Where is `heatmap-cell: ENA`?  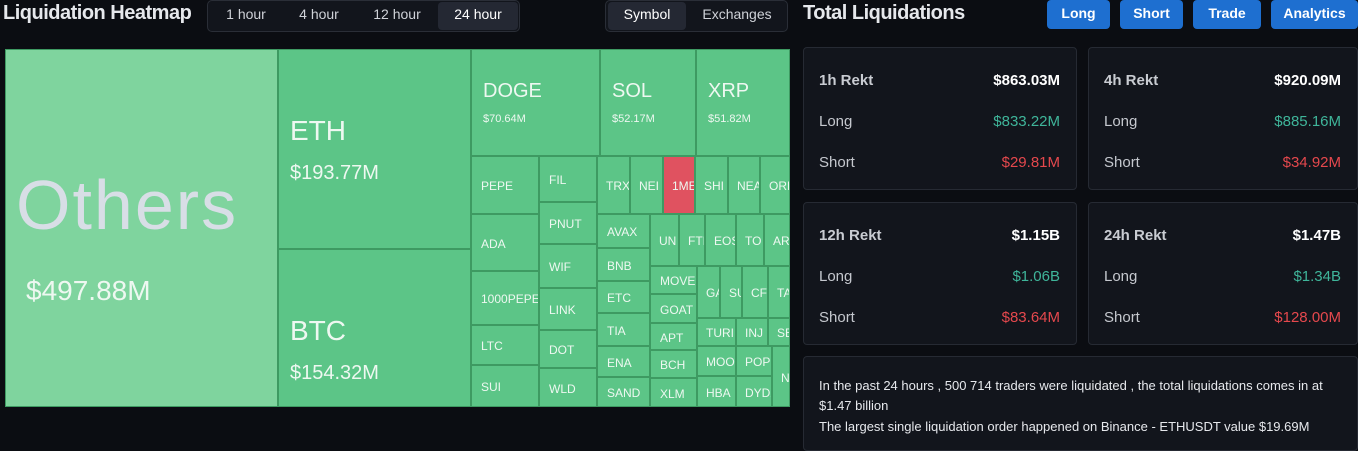 heatmap-cell: ENA is located at coordinates (623, 361).